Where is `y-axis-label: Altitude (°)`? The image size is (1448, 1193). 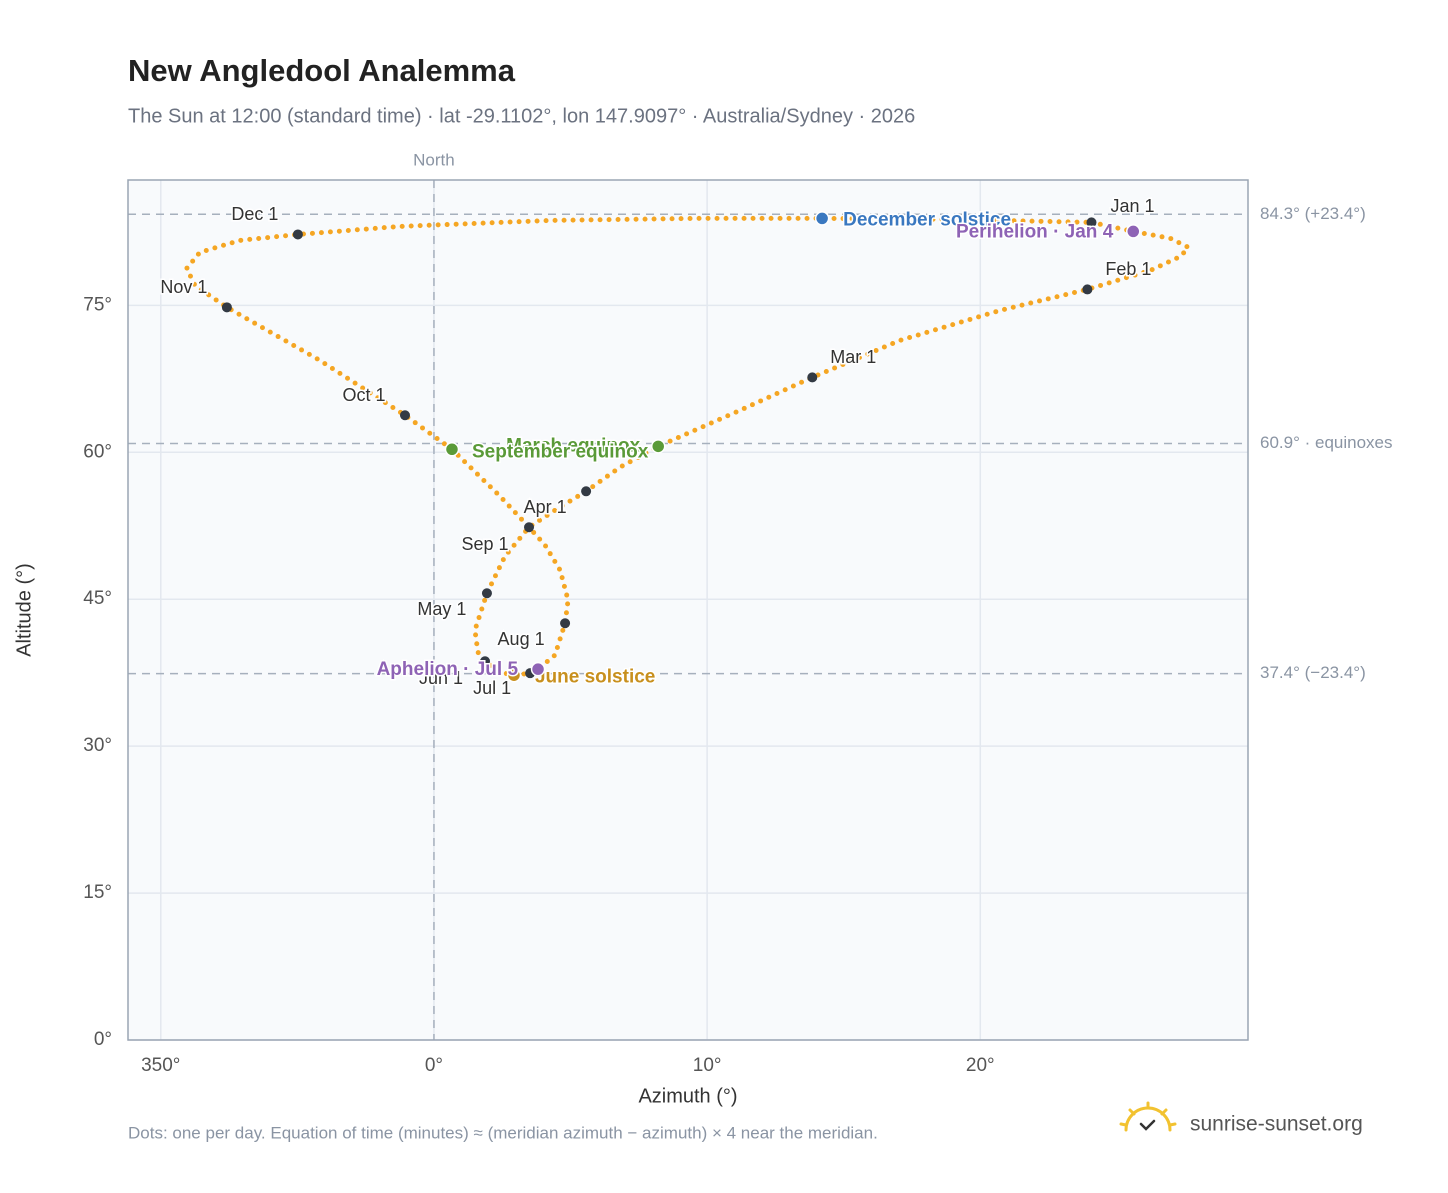 y-axis-label: Altitude (°) is located at coordinates (24, 610).